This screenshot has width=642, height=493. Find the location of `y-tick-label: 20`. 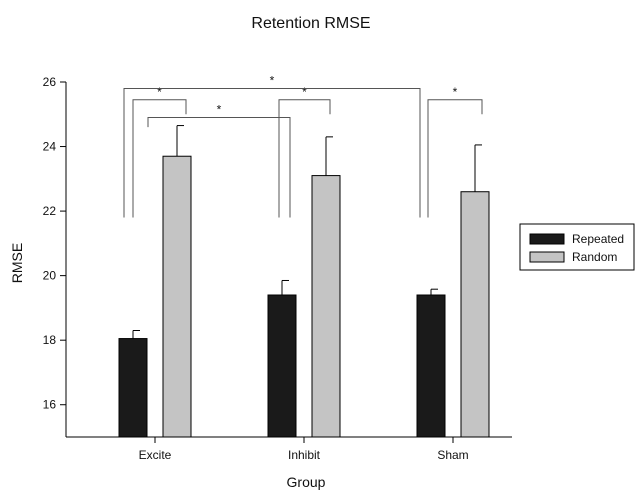

y-tick-label: 20 is located at coordinates (50, 276).